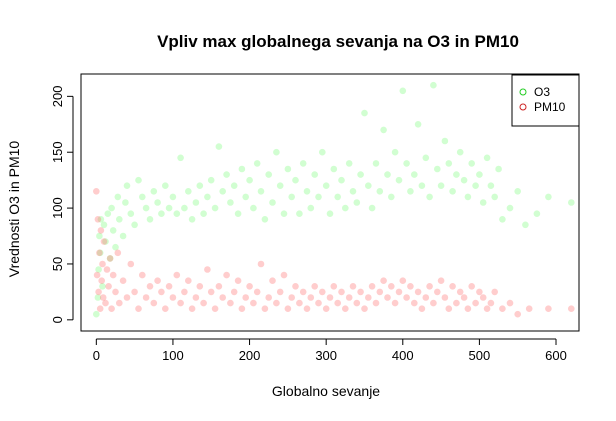  What do you see at coordinates (330, 350) in the screenshot?
I see `x-axis: 0 100 200 300 400 500 600` at bounding box center [330, 350].